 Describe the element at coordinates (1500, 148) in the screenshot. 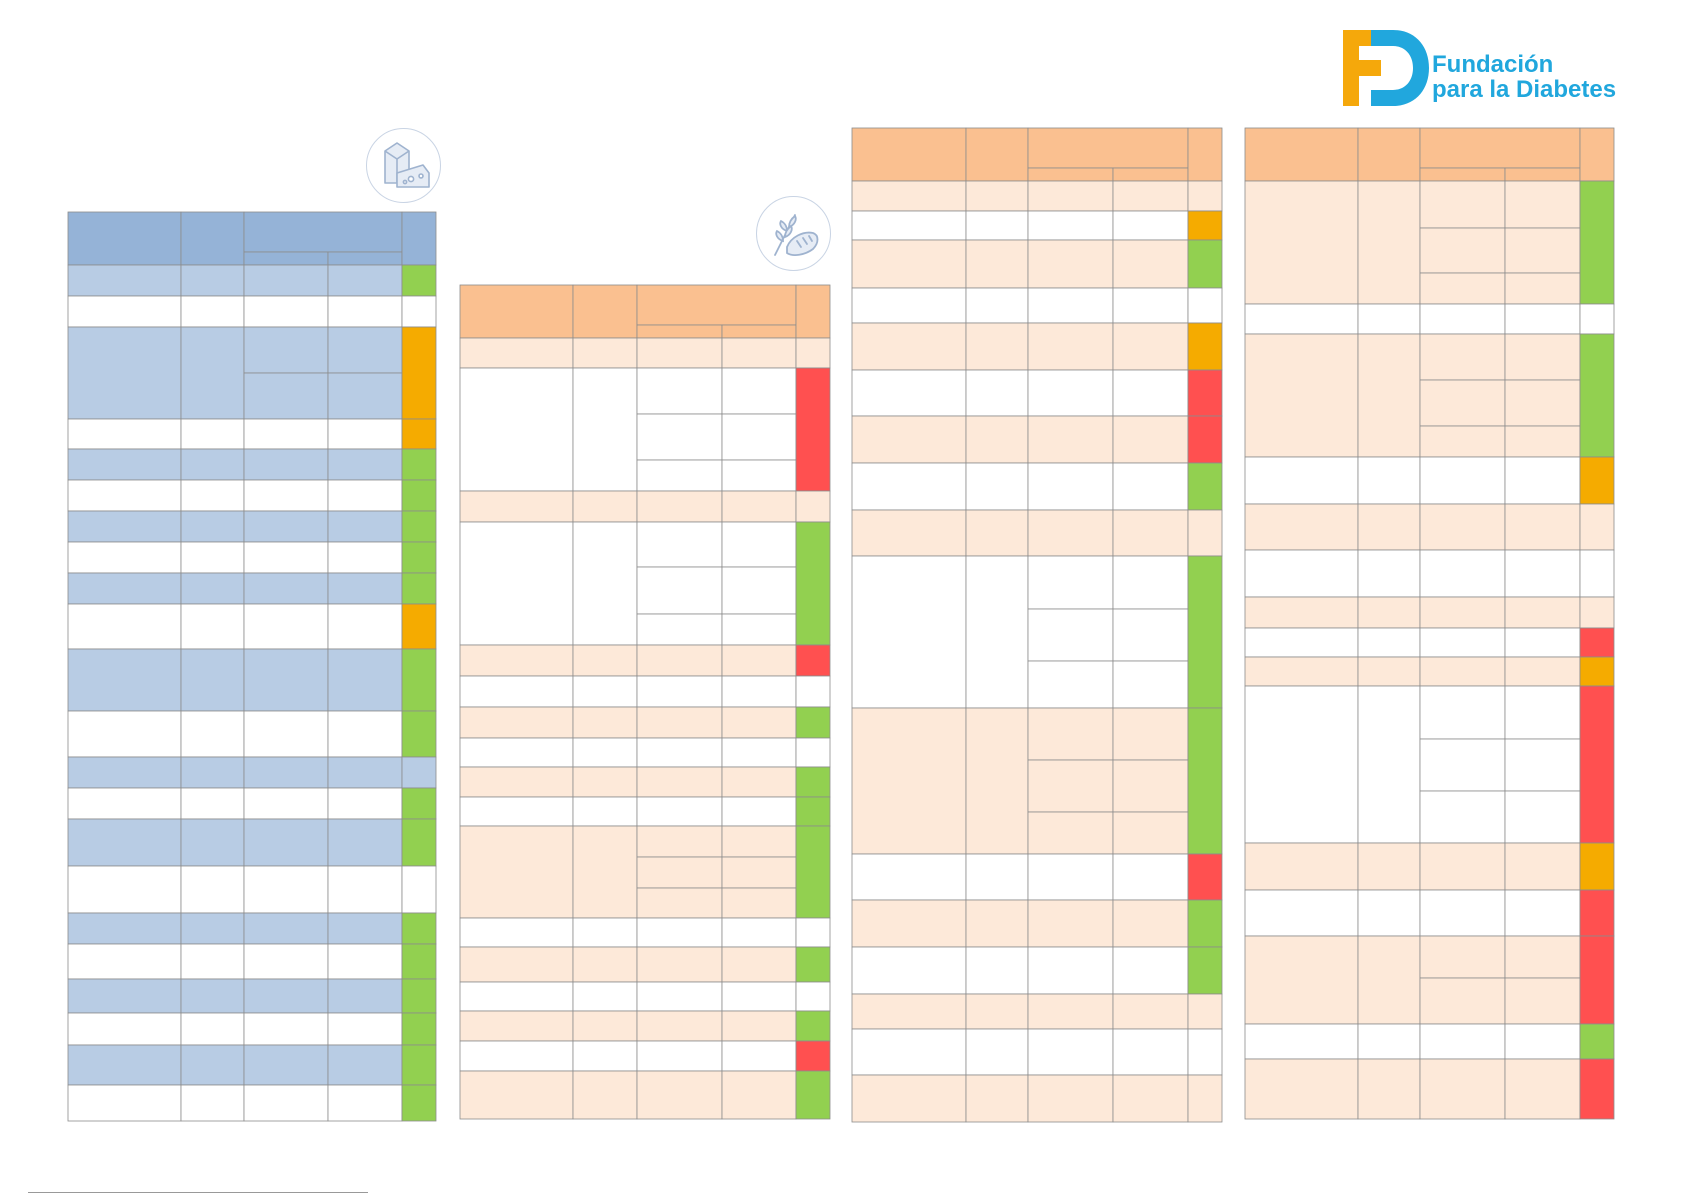

I see `table-header-group-cell` at that location.